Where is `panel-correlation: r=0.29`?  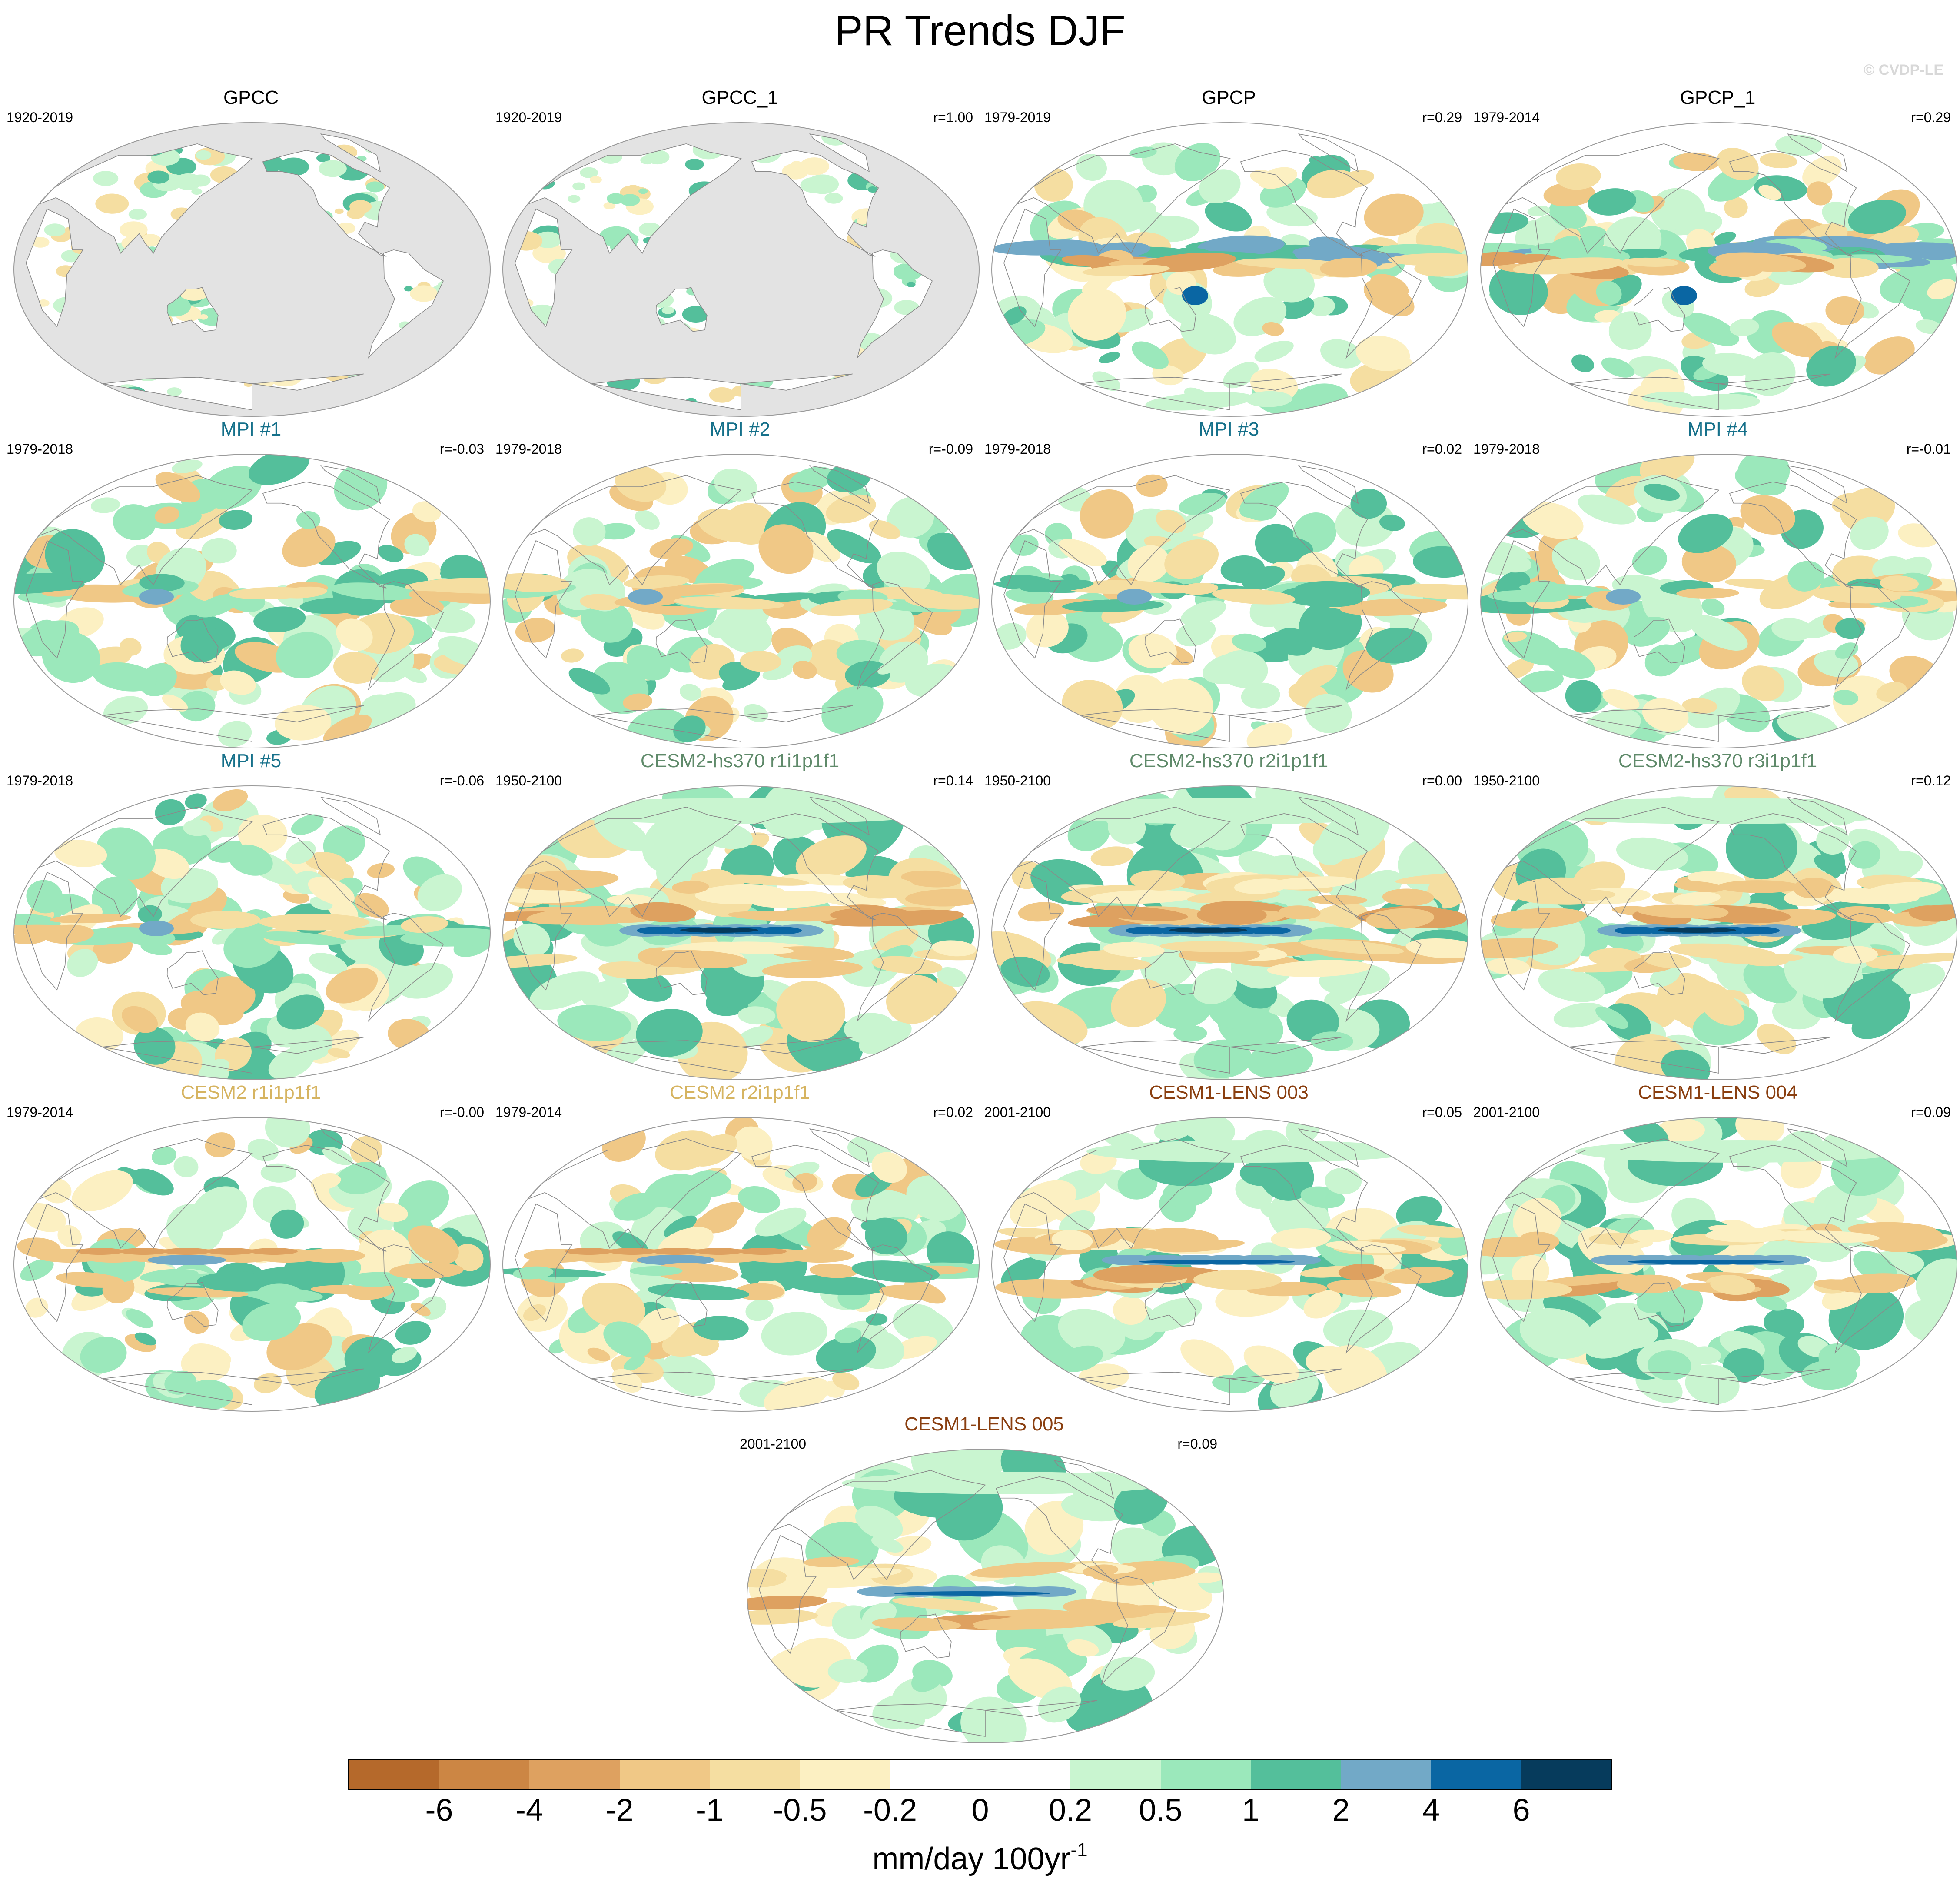
panel-correlation: r=0.29 is located at coordinates (1931, 117).